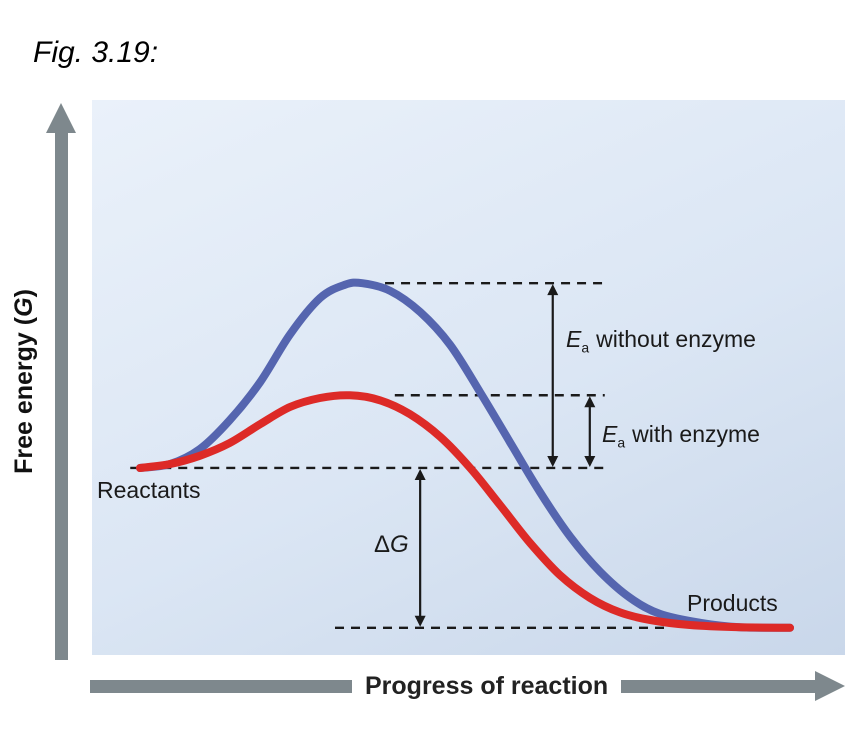 This screenshot has width=858, height=736. I want to click on ea-without-enzyme-arrow-head-up-icon, so click(553, 290).